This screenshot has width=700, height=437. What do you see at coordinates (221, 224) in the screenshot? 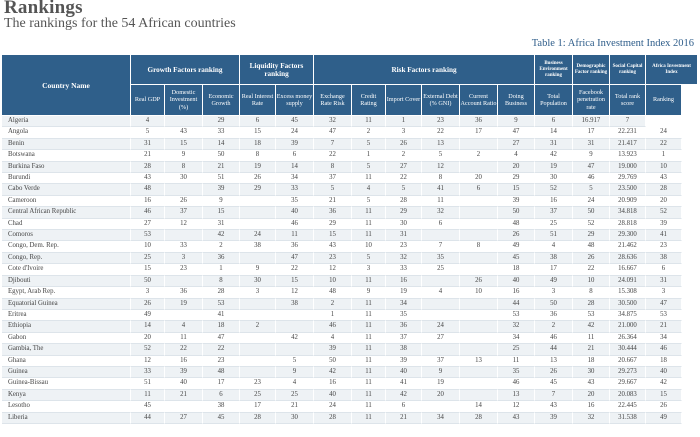
I see `value-cell: 31` at bounding box center [221, 224].